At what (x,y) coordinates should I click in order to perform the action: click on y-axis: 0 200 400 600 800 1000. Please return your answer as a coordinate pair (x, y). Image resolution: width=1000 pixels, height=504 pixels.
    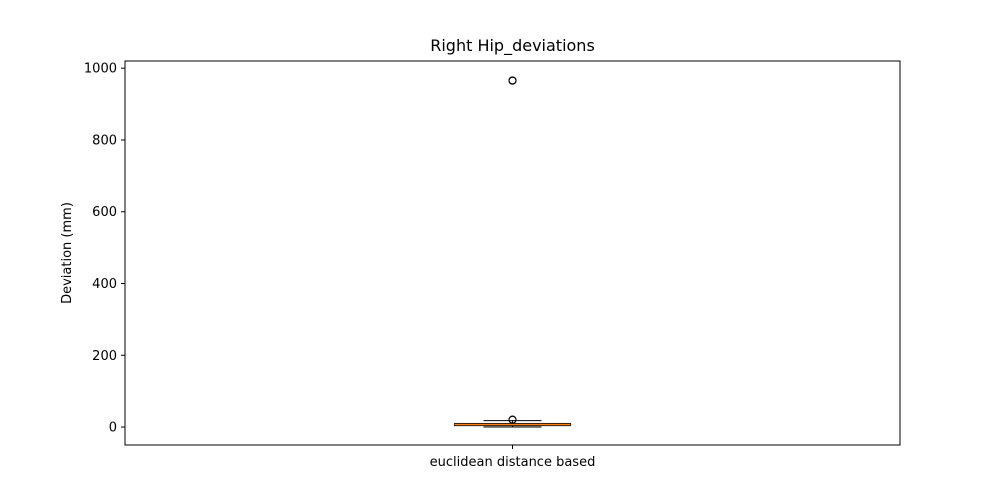
    Looking at the image, I should click on (104, 249).